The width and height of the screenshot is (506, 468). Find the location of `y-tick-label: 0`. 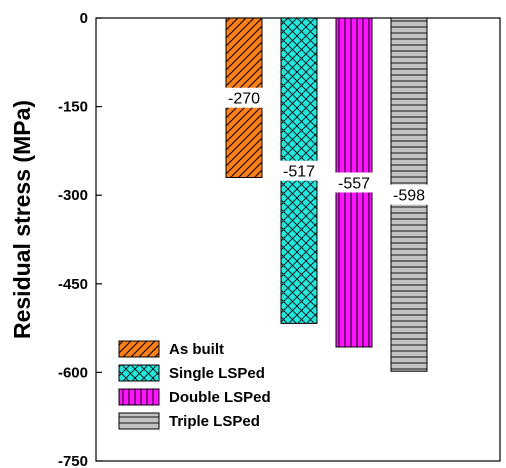

y-tick-label: 0 is located at coordinates (84, 18).